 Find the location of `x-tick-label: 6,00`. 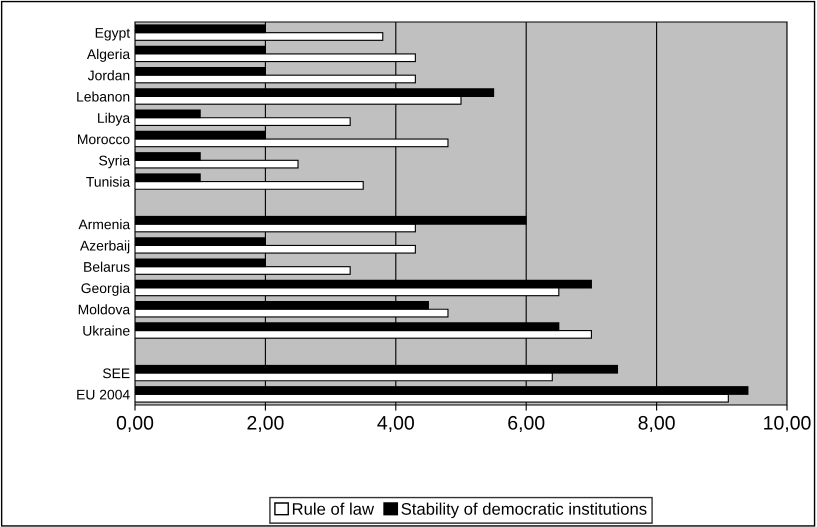

x-tick-label: 6,00 is located at coordinates (526, 424).